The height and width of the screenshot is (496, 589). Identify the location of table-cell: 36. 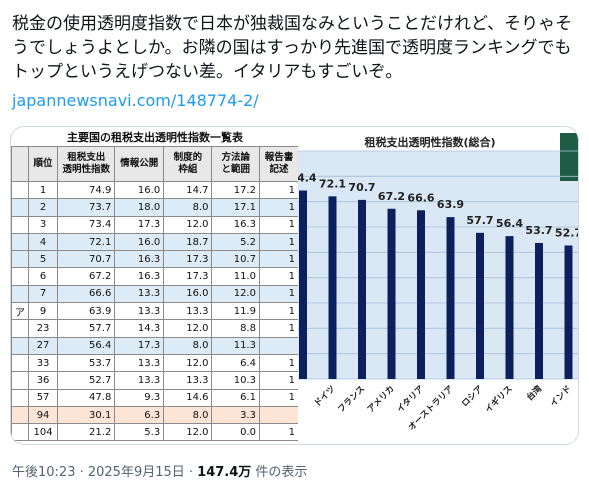
(43, 380).